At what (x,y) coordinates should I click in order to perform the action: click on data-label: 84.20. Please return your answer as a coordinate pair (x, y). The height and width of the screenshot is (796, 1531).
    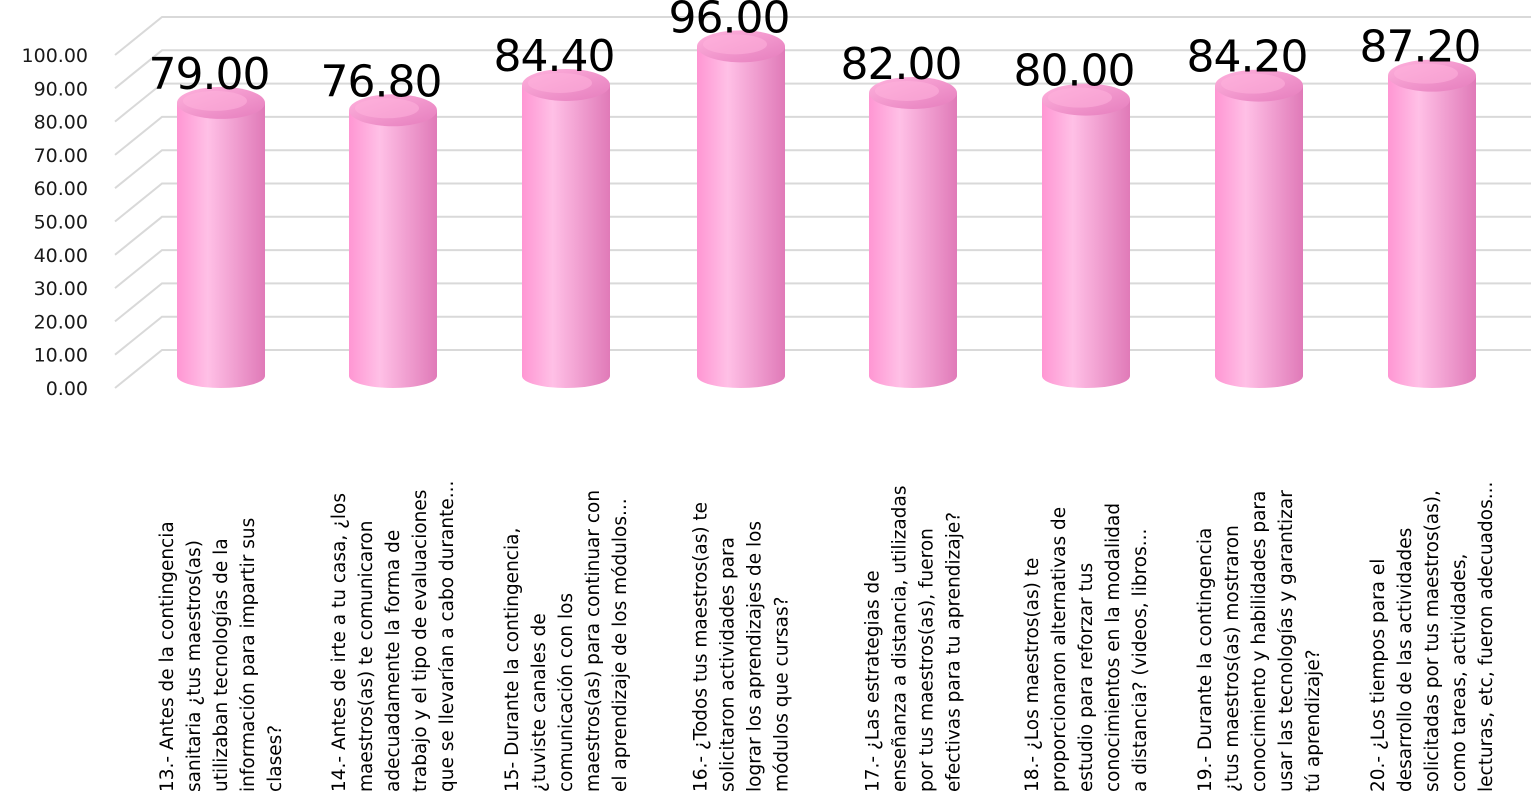
    Looking at the image, I should click on (1247, 57).